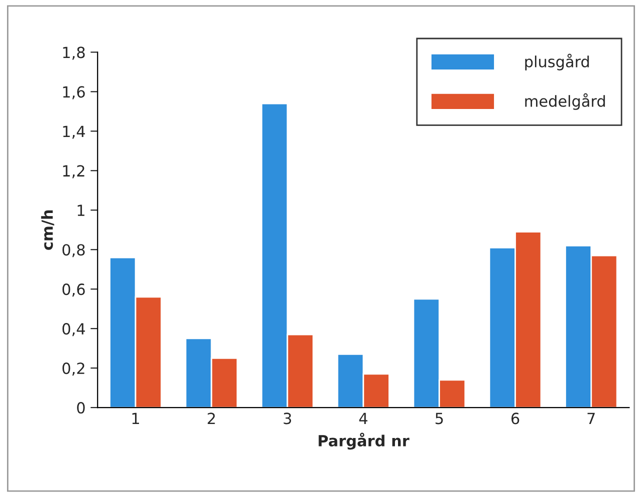 The image size is (642, 497). What do you see at coordinates (288, 418) in the screenshot?
I see `x-tick-label: 3` at bounding box center [288, 418].